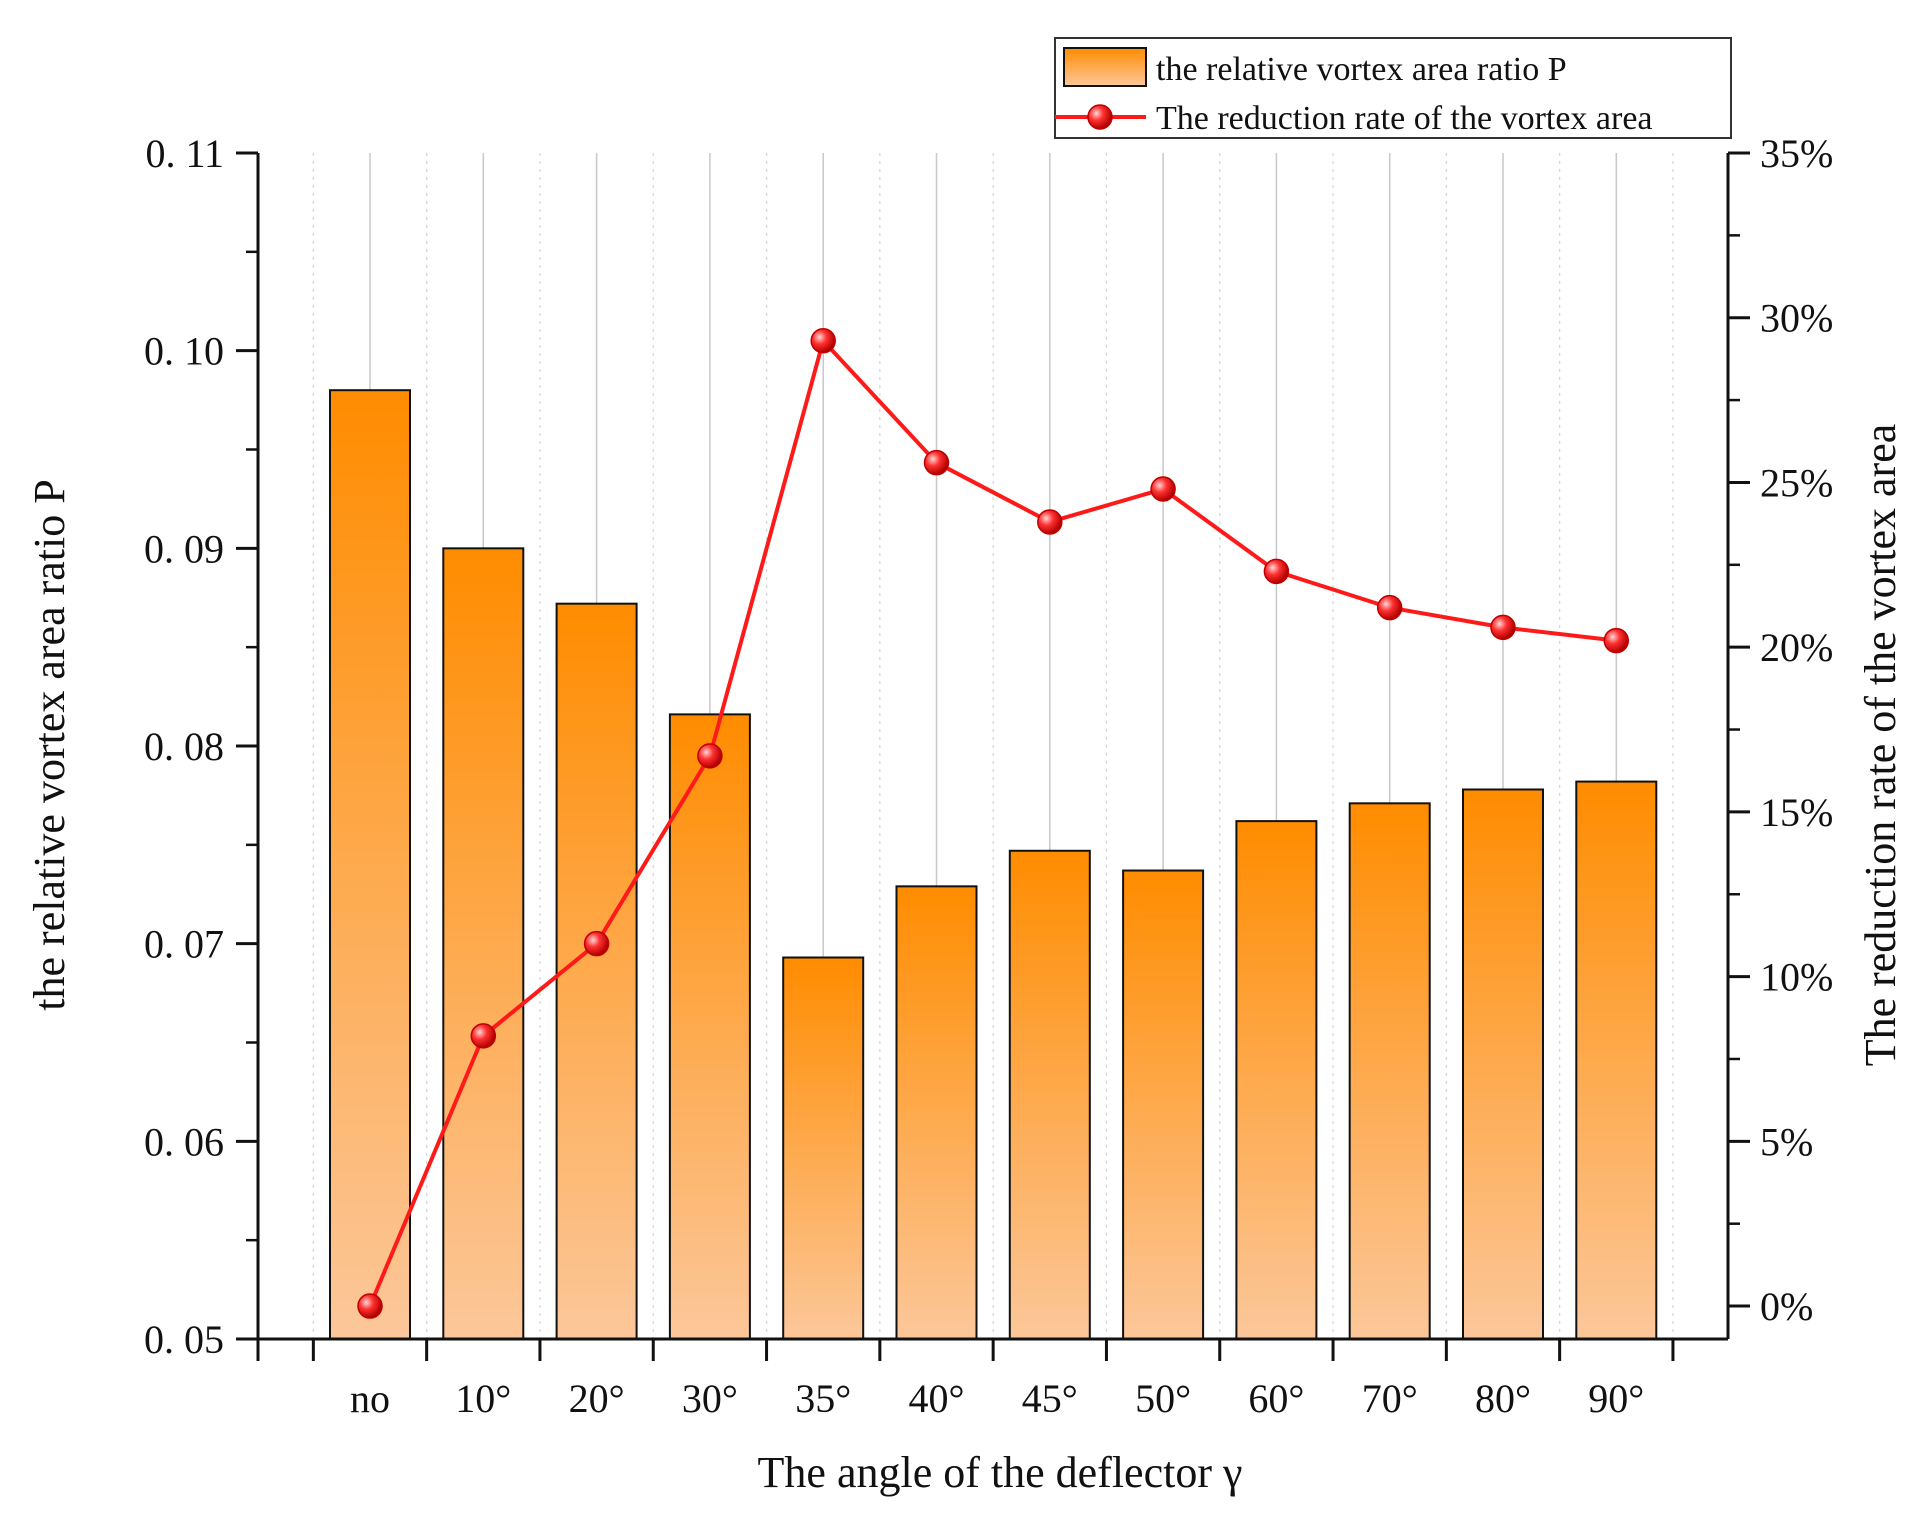 This screenshot has height=1518, width=1925. I want to click on x-tick-label-3: 30°, so click(710, 1398).